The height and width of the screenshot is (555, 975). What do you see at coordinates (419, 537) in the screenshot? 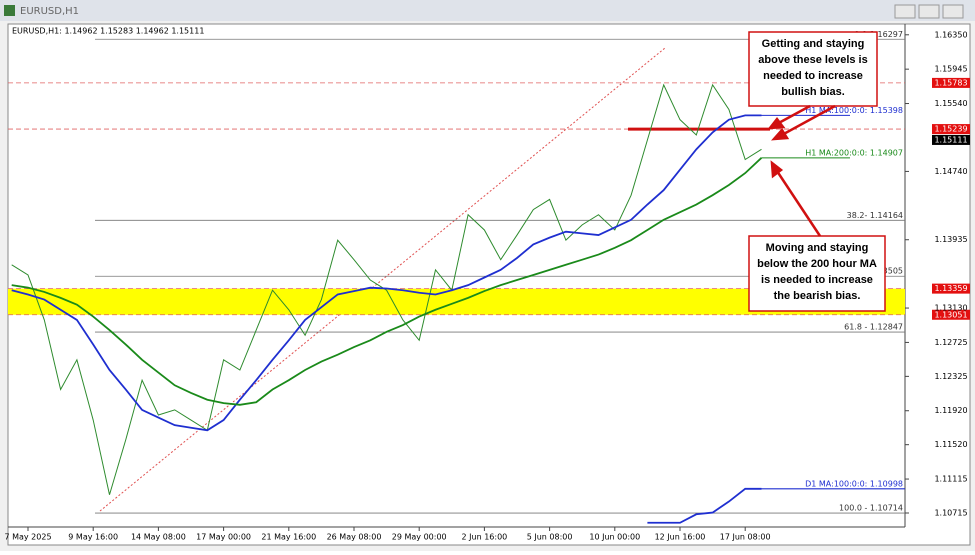
I see `x-tick-label: 29 May 00:00` at bounding box center [419, 537].